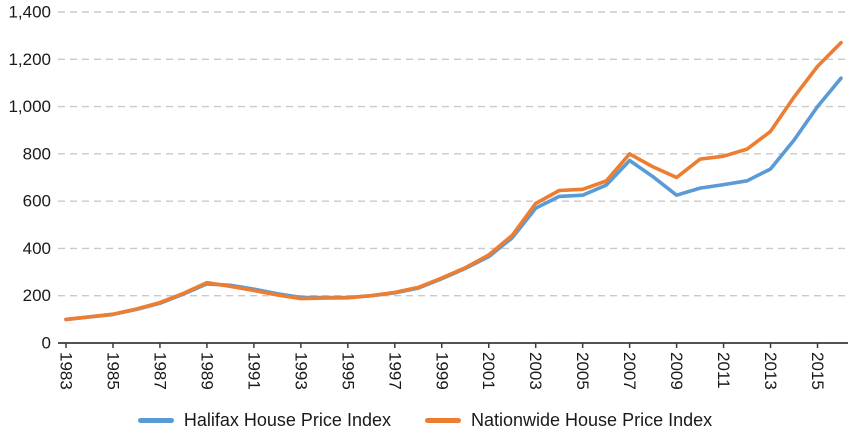 The image size is (850, 435). I want to click on x-axis-tick-label: 2013, so click(770, 371).